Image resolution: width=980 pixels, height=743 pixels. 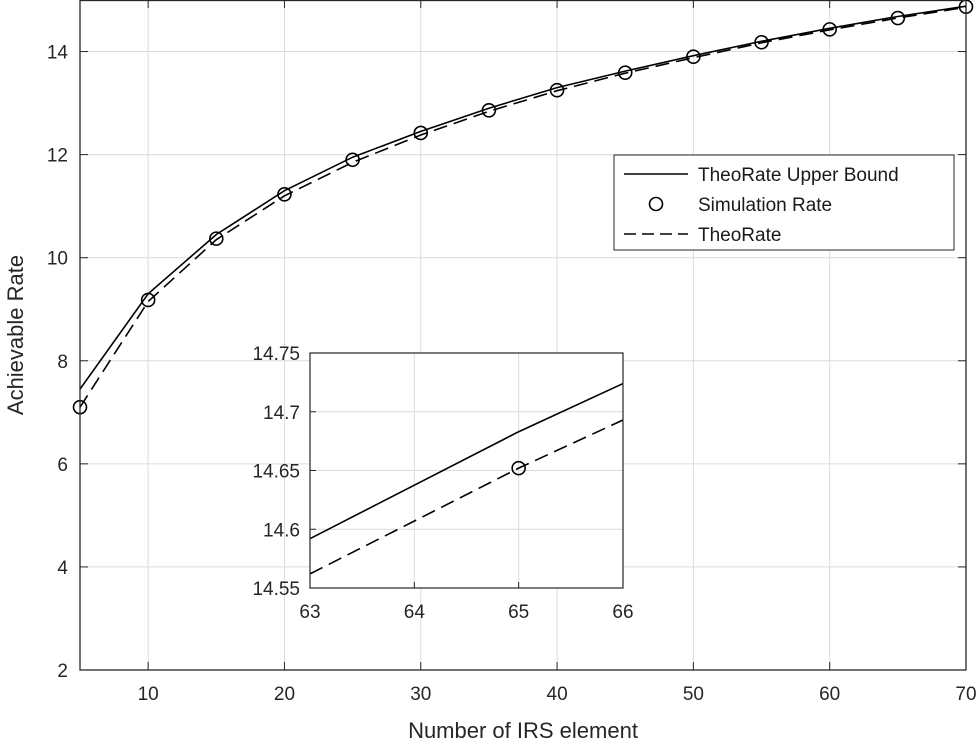 I want to click on x-axis-label: Number of IRS element, so click(x=523, y=730).